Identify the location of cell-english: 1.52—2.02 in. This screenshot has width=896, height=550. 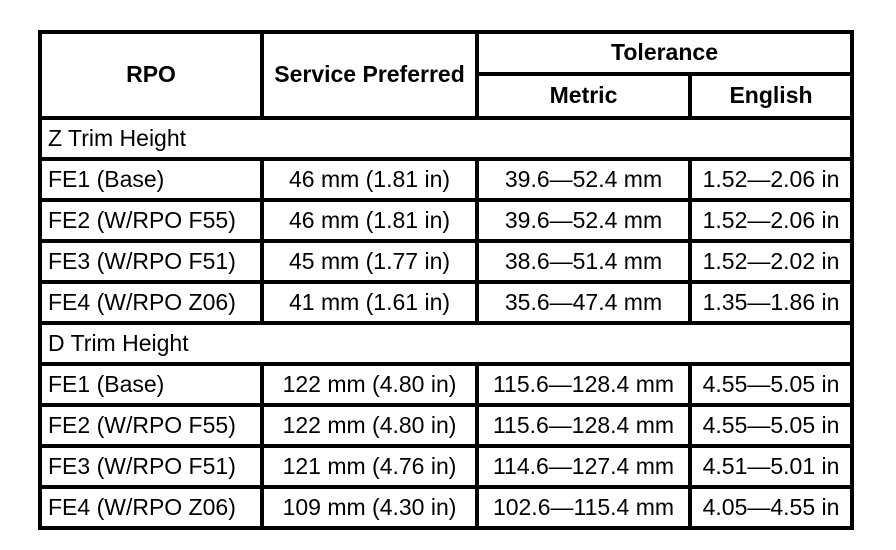
(771, 261).